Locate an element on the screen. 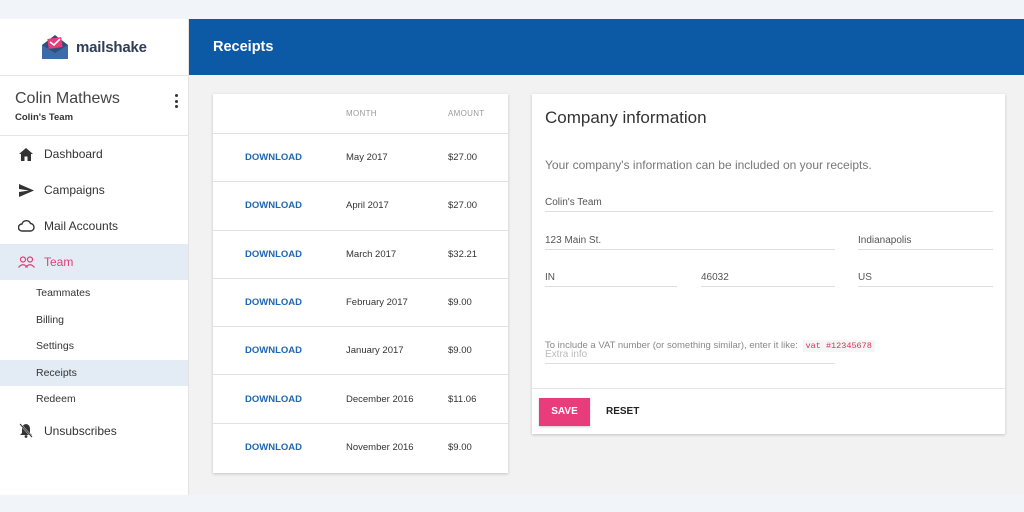 The height and width of the screenshot is (512, 1024). receipt-amount: $11.06 is located at coordinates (462, 399).